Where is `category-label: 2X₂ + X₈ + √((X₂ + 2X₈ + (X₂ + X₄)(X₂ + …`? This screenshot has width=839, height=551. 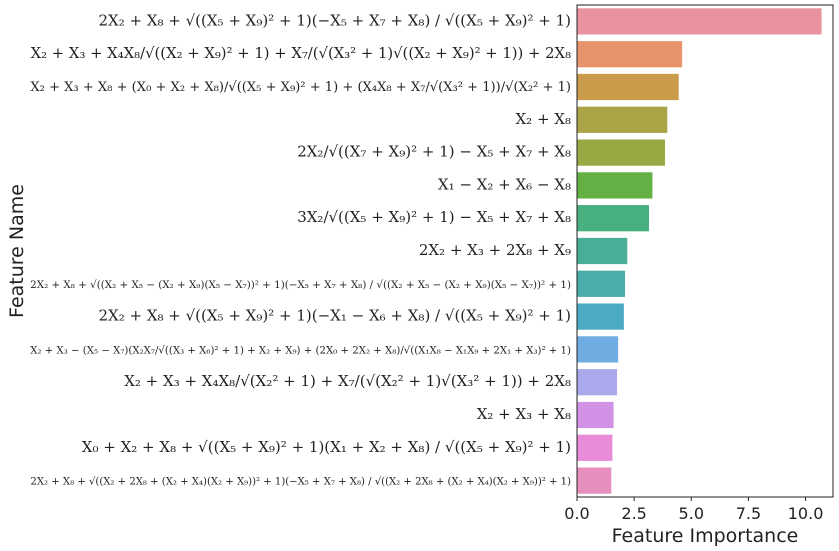
category-label: 2X₂ + X₈ + √((X₂ + 2X₈ + (X₂ + X₄)(X₂ + … is located at coordinates (300, 482).